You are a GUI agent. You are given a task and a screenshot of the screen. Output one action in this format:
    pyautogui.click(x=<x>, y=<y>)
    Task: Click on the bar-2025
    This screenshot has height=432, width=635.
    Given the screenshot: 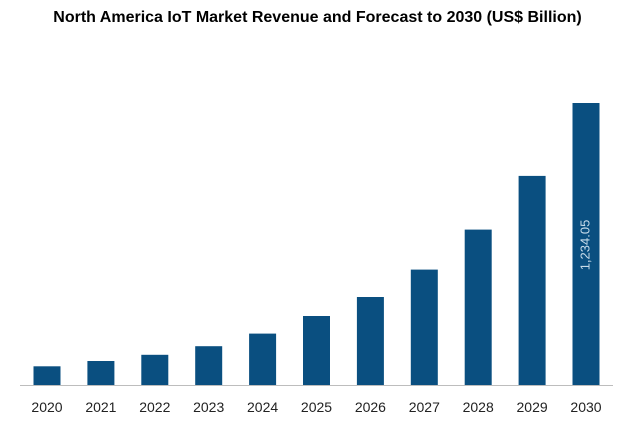 What is the action you would take?
    pyautogui.click(x=316, y=350)
    